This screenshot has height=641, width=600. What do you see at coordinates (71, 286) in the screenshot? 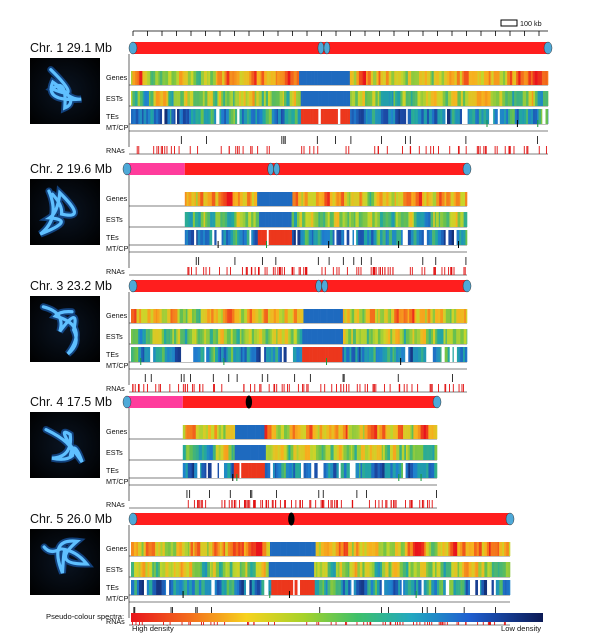
I see `chromosome-title: Chr. 3 23.2 Mb` at bounding box center [71, 286].